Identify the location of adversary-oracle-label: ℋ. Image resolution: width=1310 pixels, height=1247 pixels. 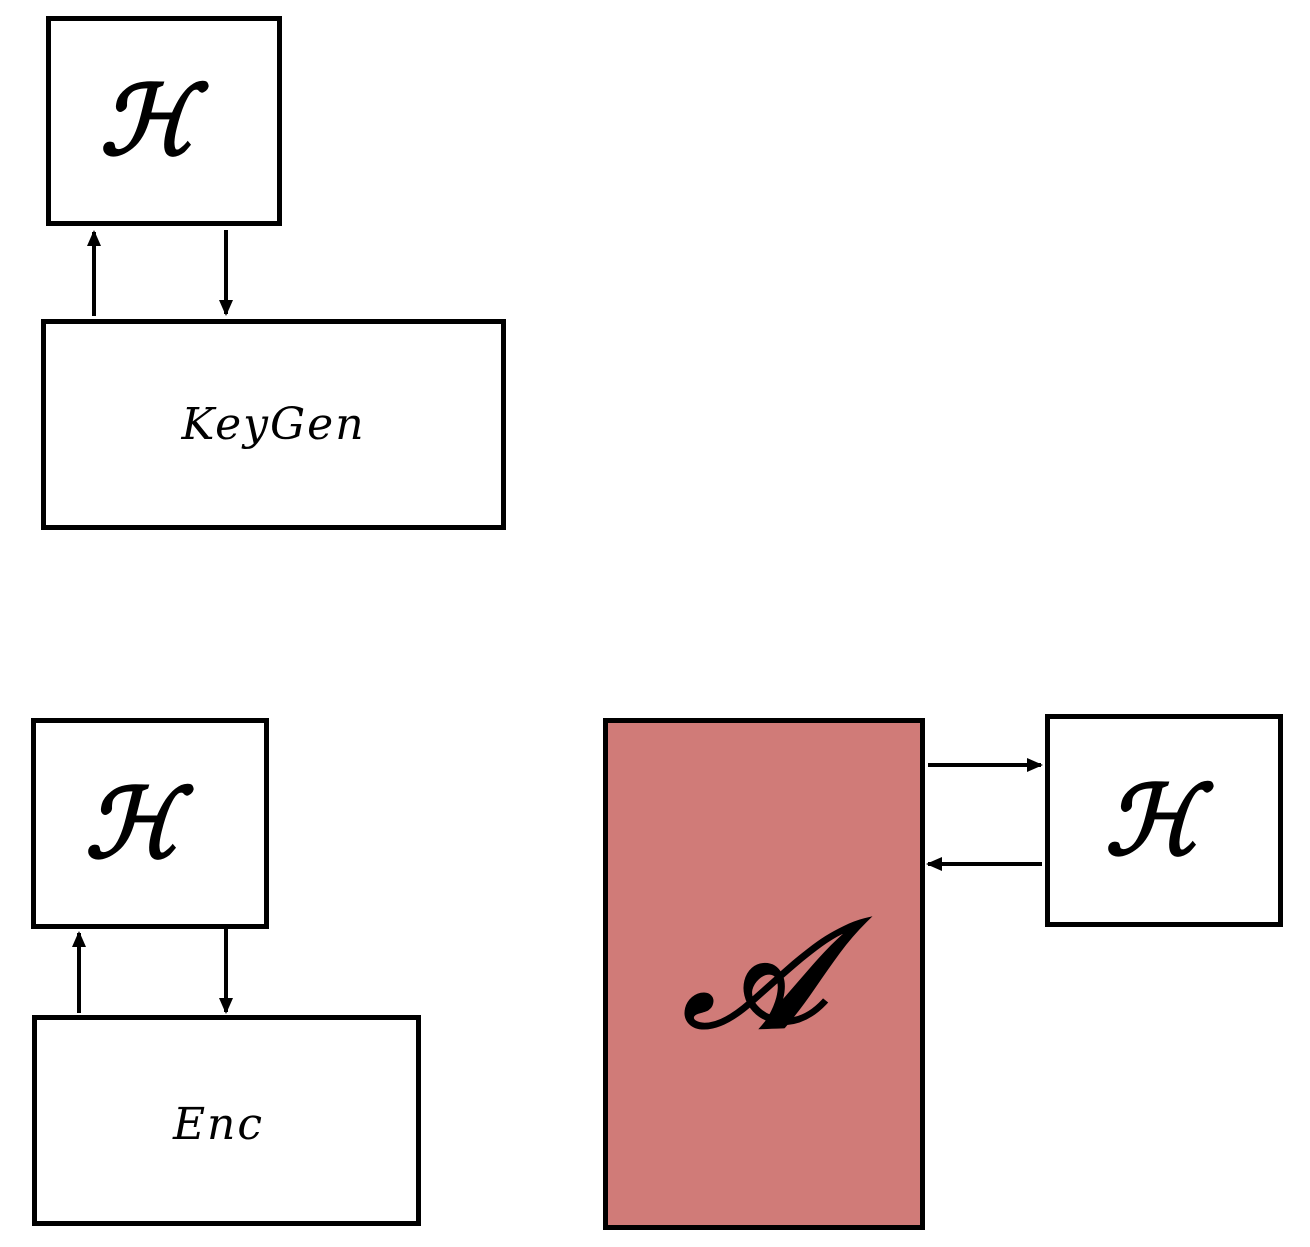
(1152, 820).